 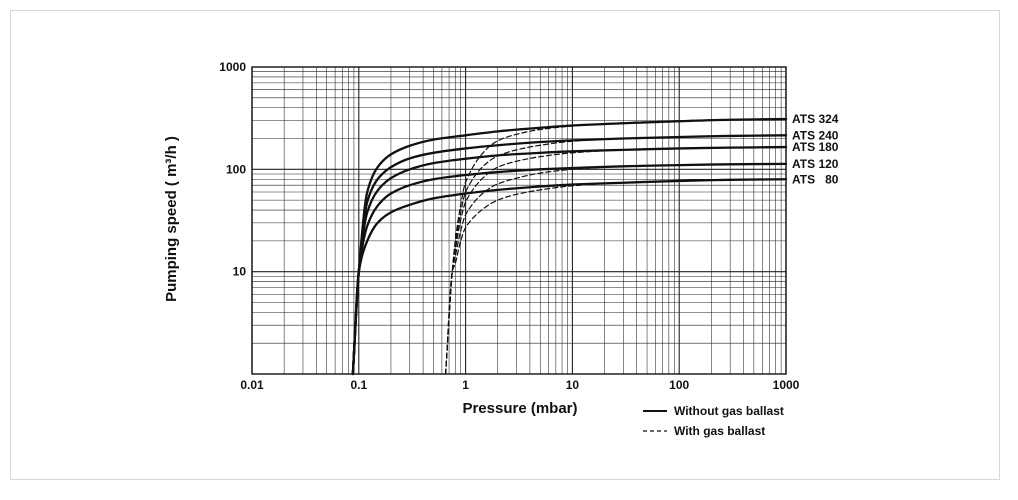 What do you see at coordinates (815, 135) in the screenshot?
I see `series-label: ATS 240` at bounding box center [815, 135].